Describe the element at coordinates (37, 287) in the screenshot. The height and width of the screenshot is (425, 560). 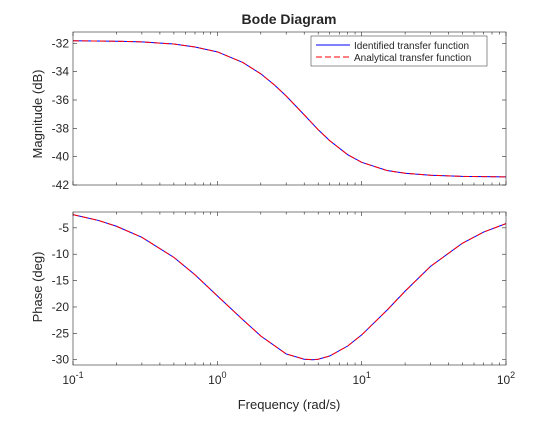
I see `phase-y-axis-label: Phase (deg)` at that location.